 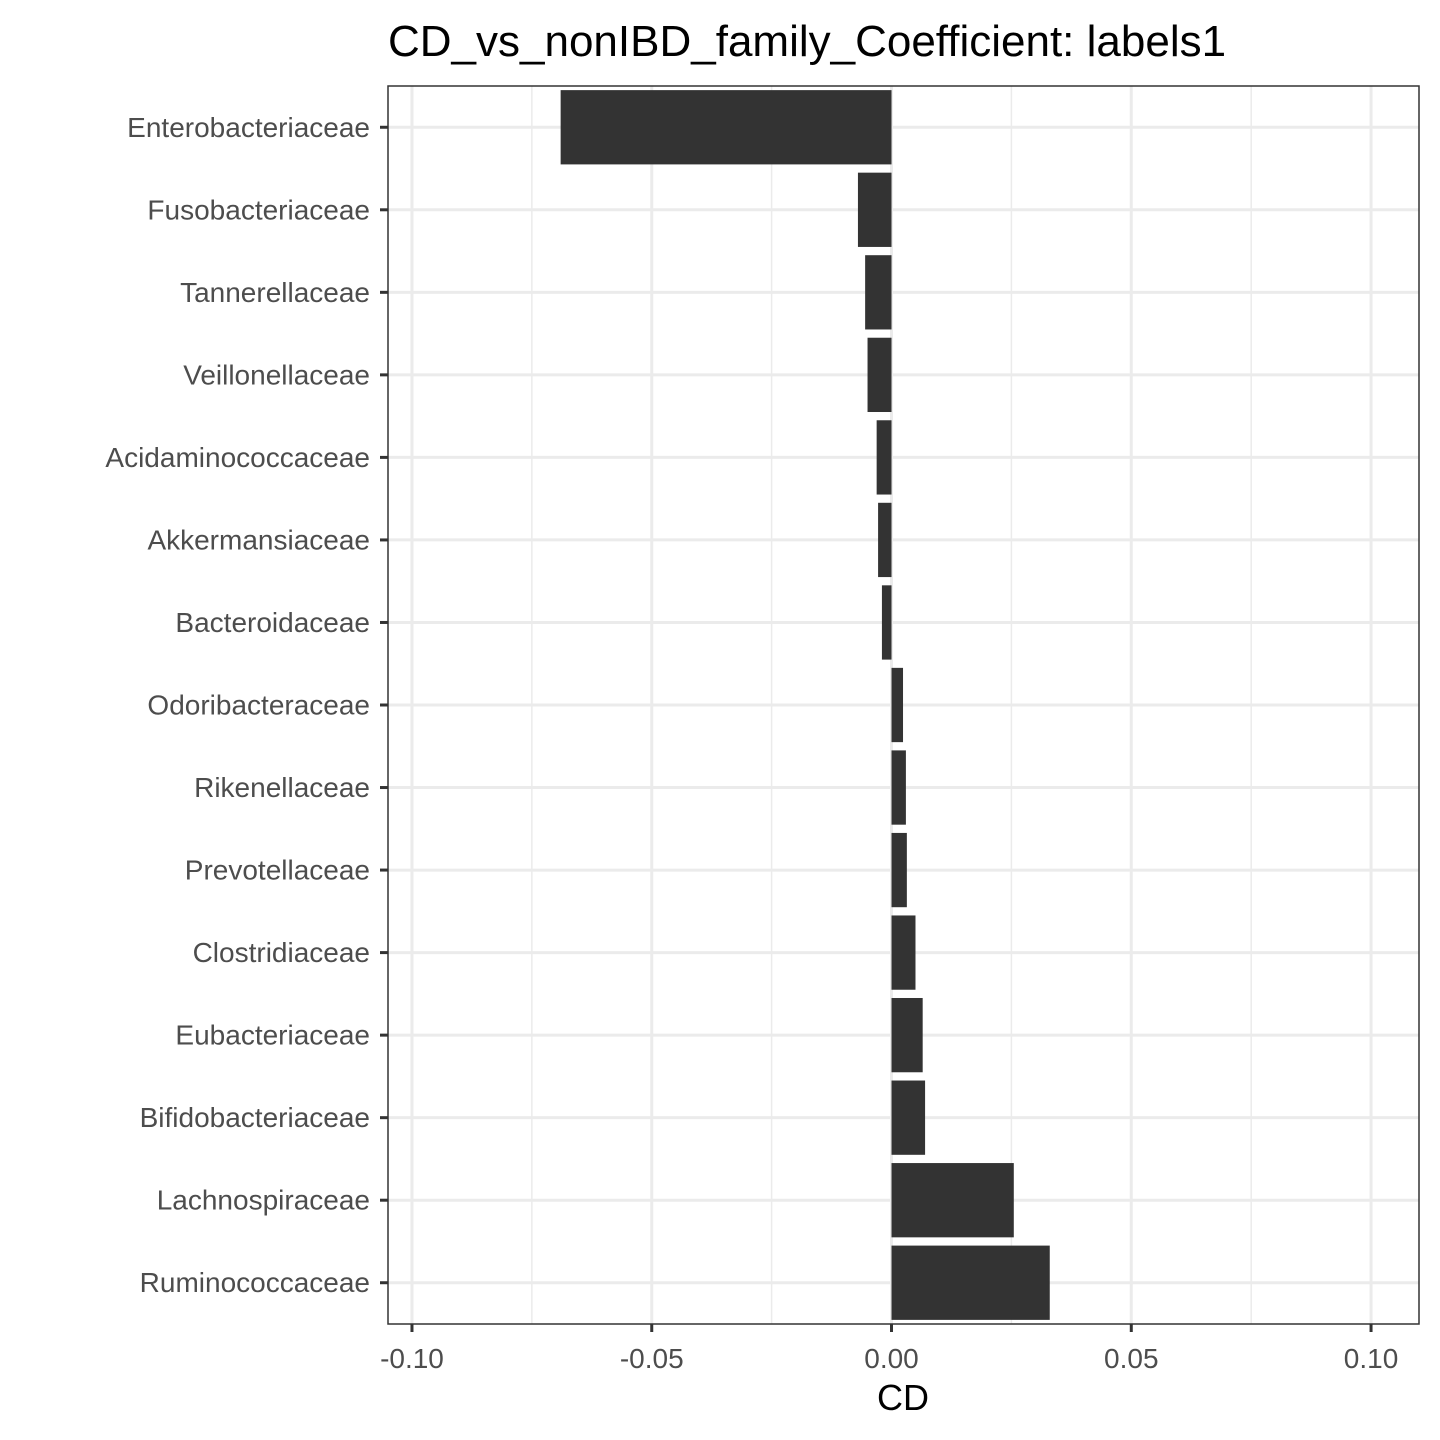 I want to click on y-tick-label: Veillonellaceae, so click(x=276, y=374).